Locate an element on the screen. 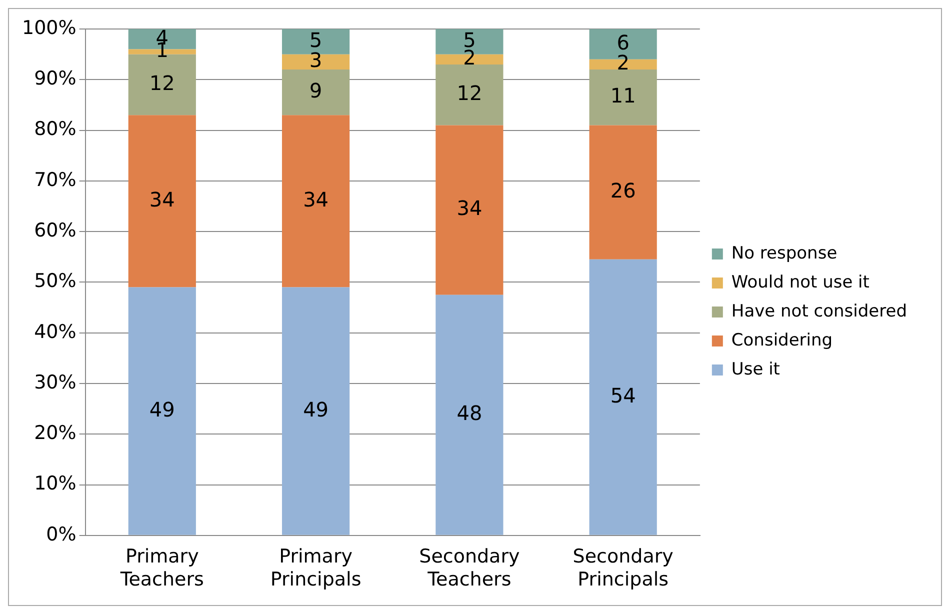 This screenshot has height=614, width=950. data-label: 54 is located at coordinates (623, 395).